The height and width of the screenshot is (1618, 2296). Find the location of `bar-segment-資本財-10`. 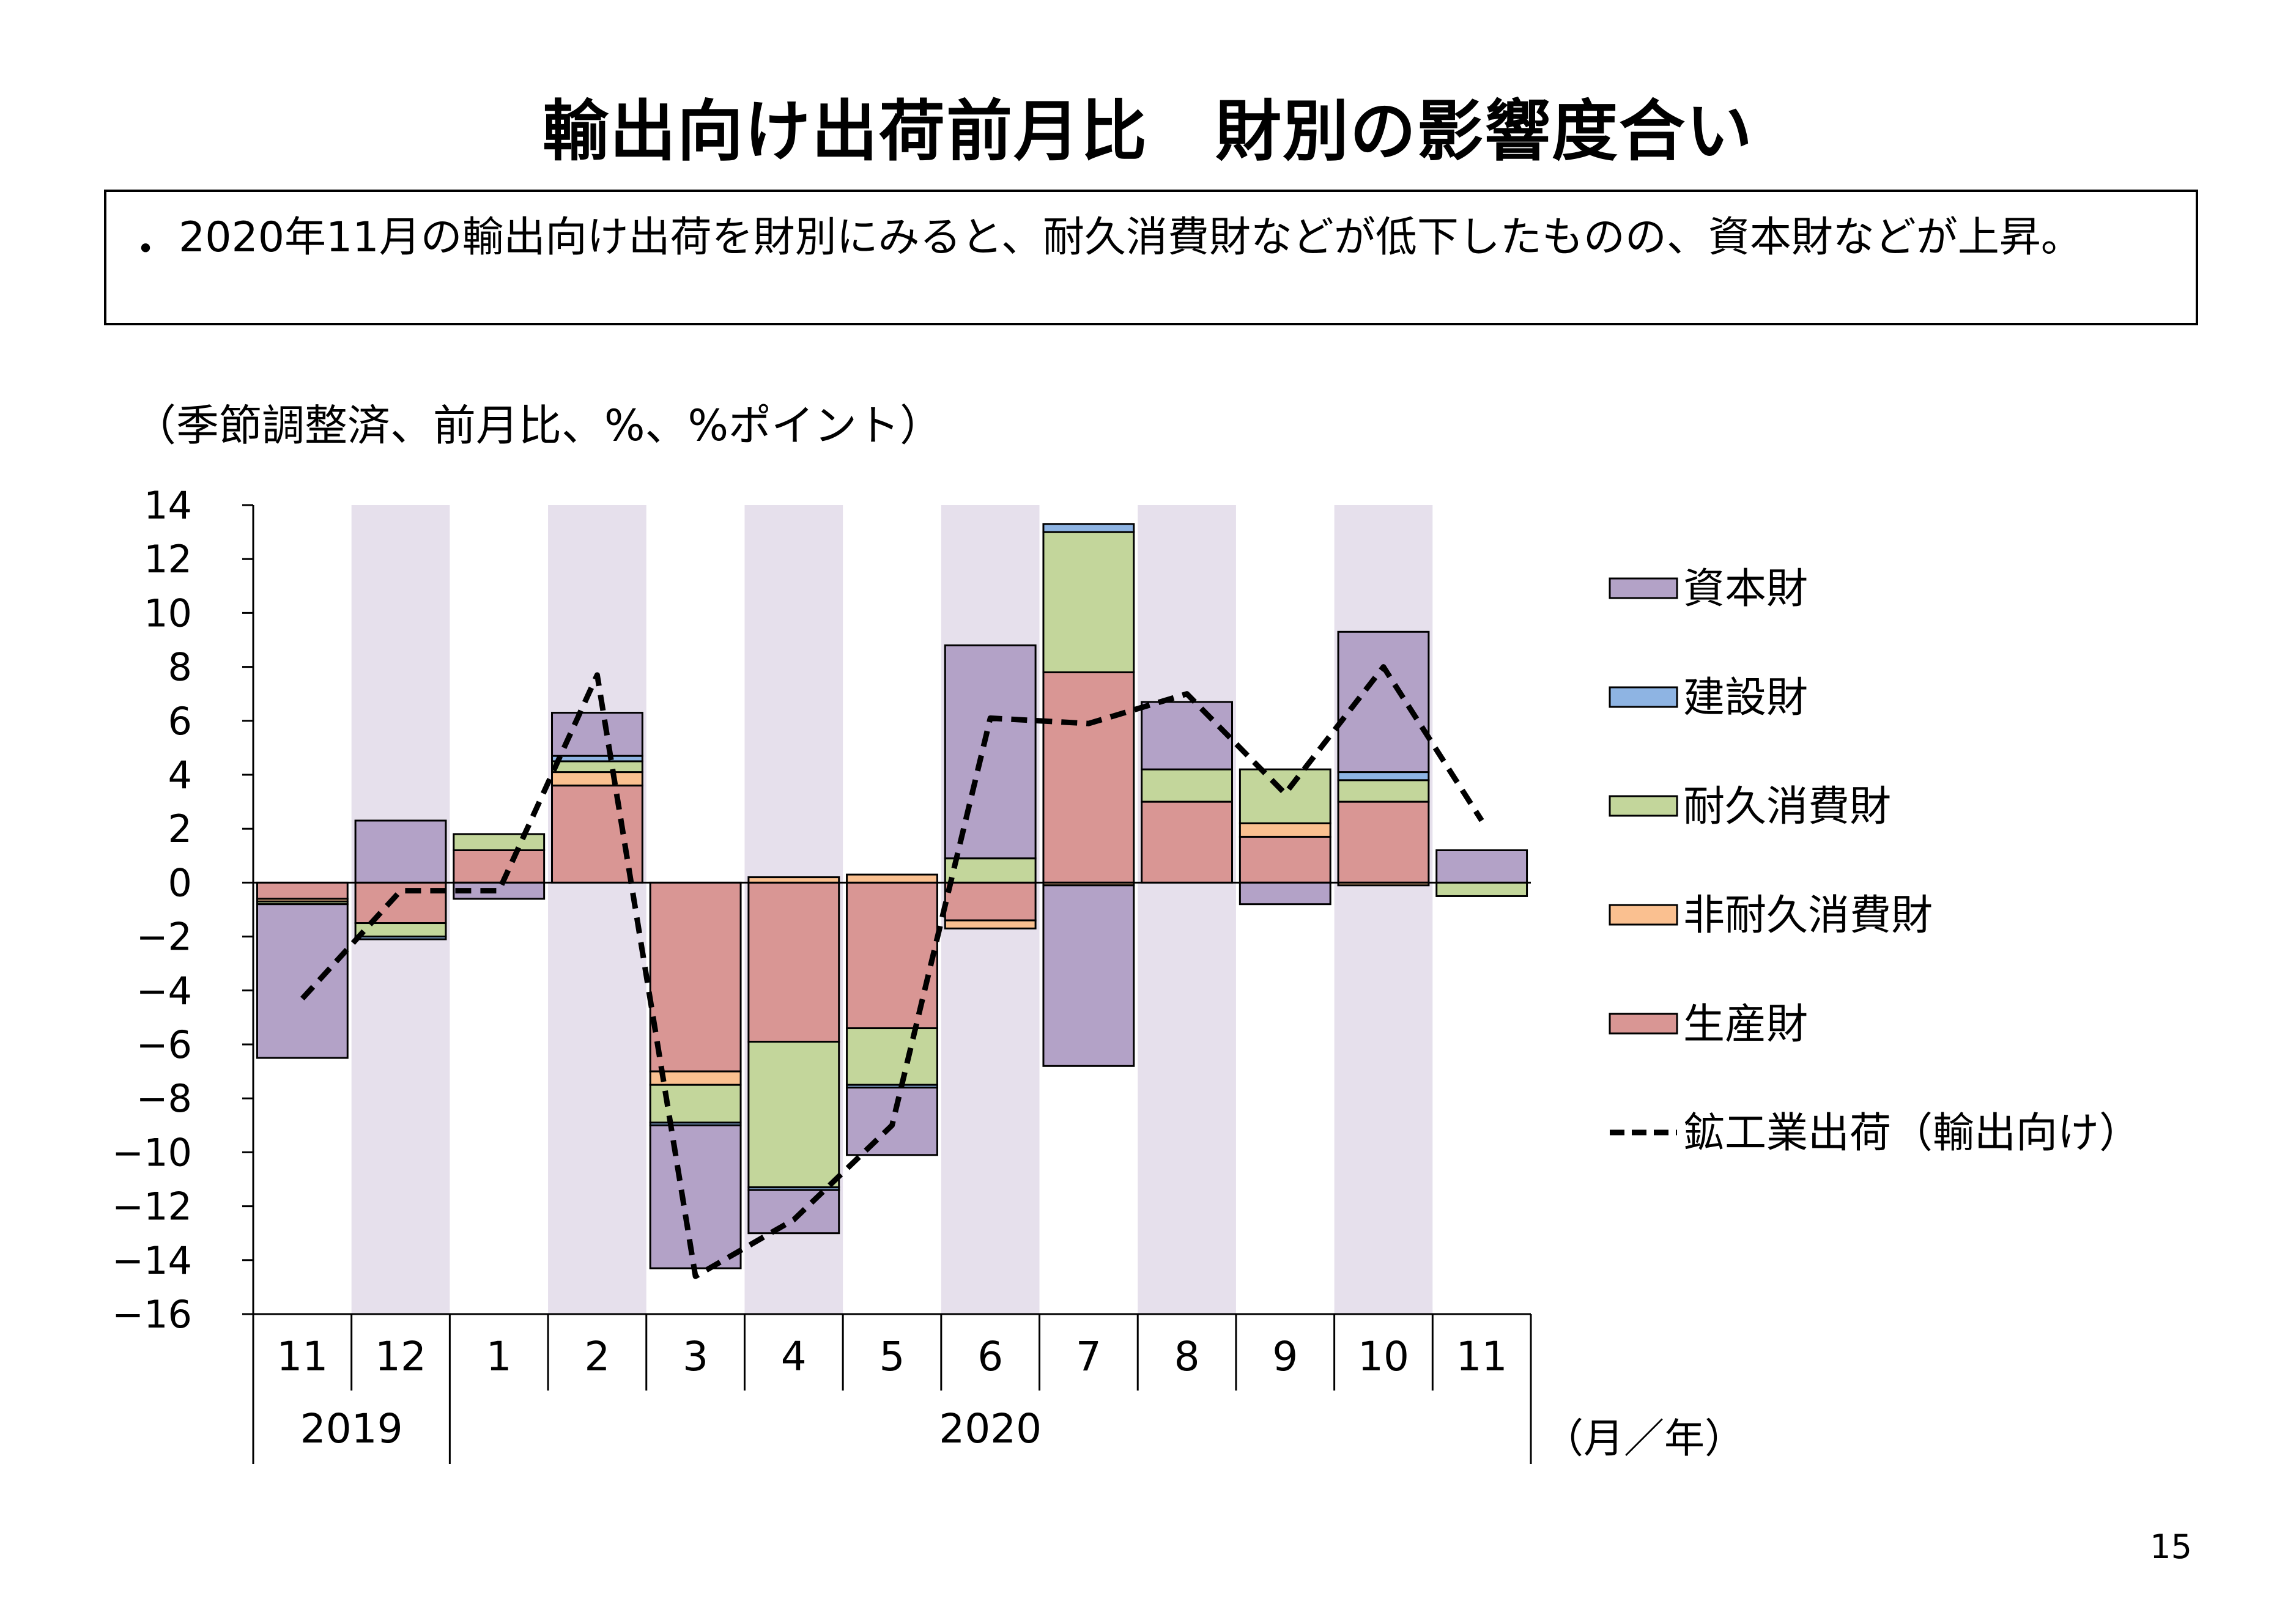

bar-segment-資本財-10 is located at coordinates (1285, 894).